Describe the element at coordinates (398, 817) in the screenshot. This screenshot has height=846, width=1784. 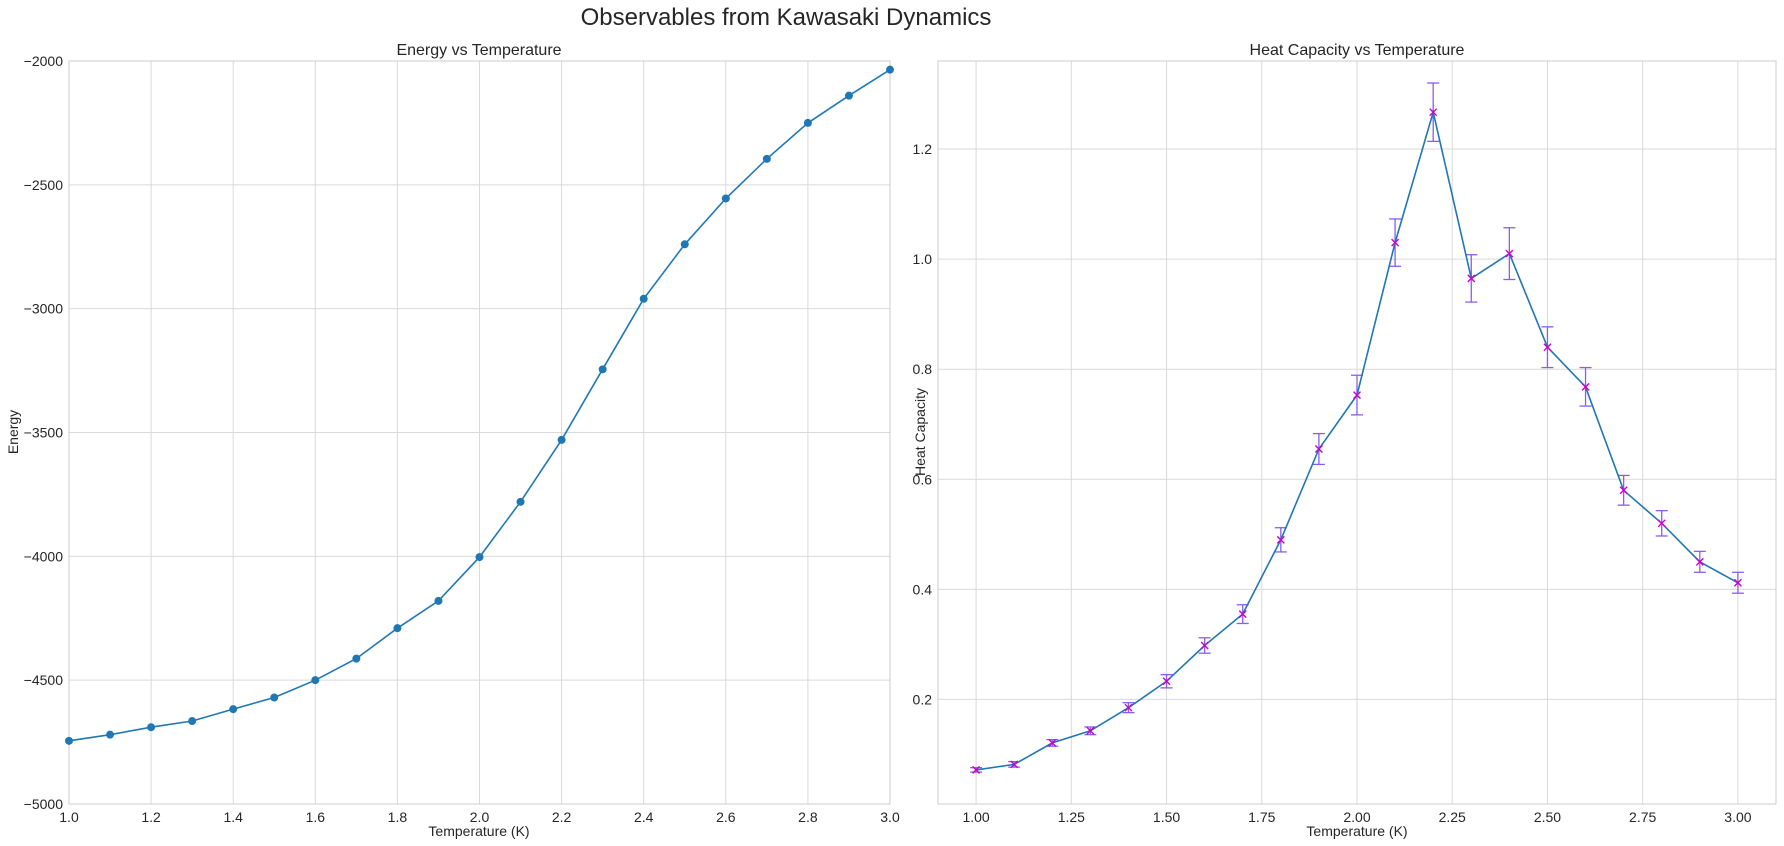
I see `energy-x-tick-label: 1.8` at that location.